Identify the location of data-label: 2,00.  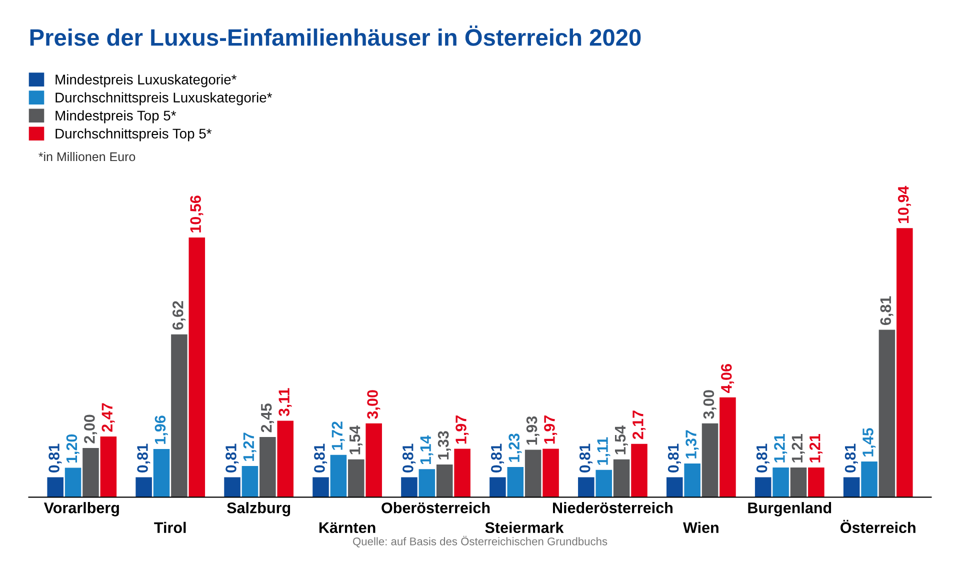
(91, 429).